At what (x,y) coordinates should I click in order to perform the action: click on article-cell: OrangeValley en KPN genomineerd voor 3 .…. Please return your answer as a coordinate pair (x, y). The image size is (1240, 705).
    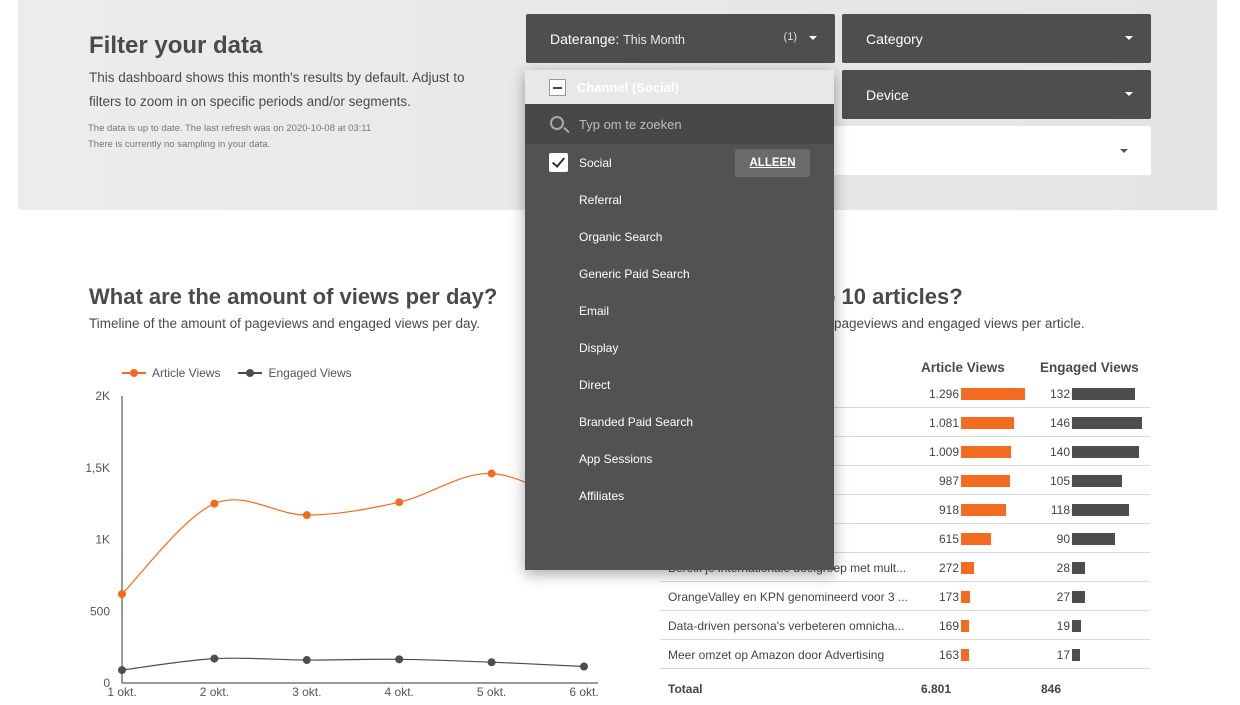
    Looking at the image, I should click on (788, 597).